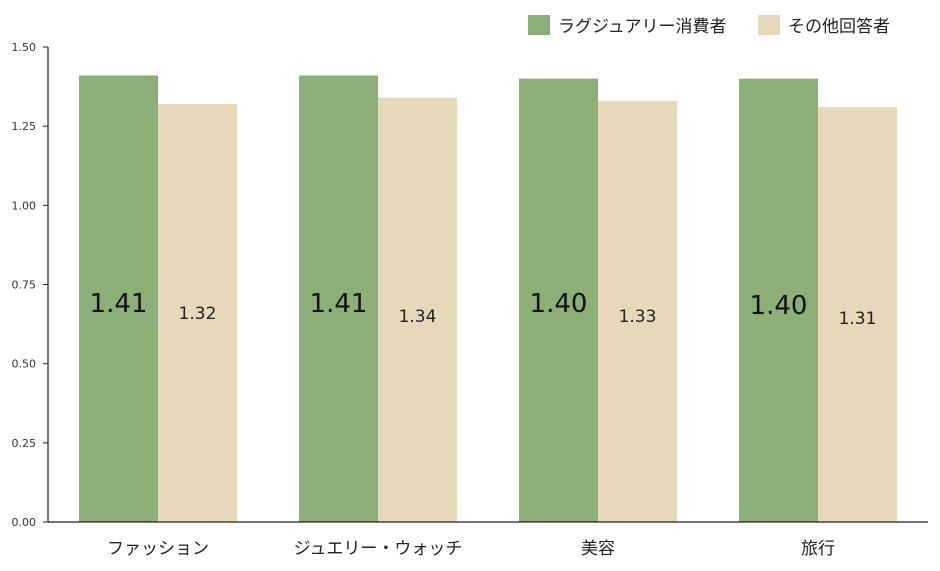 This screenshot has height=571, width=940. I want to click on x-tick-label: 旅行, so click(818, 549).